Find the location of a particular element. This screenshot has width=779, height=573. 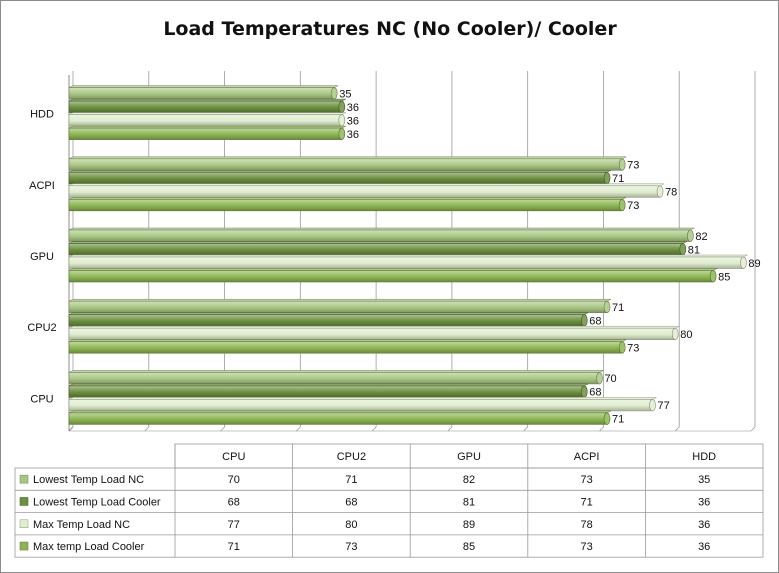

category-label: ACPI is located at coordinates (42, 186).